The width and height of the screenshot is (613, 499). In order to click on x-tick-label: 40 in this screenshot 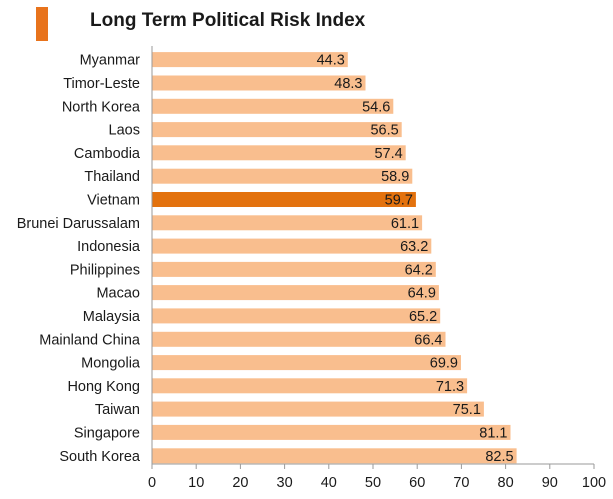, I will do `click(329, 483)`.